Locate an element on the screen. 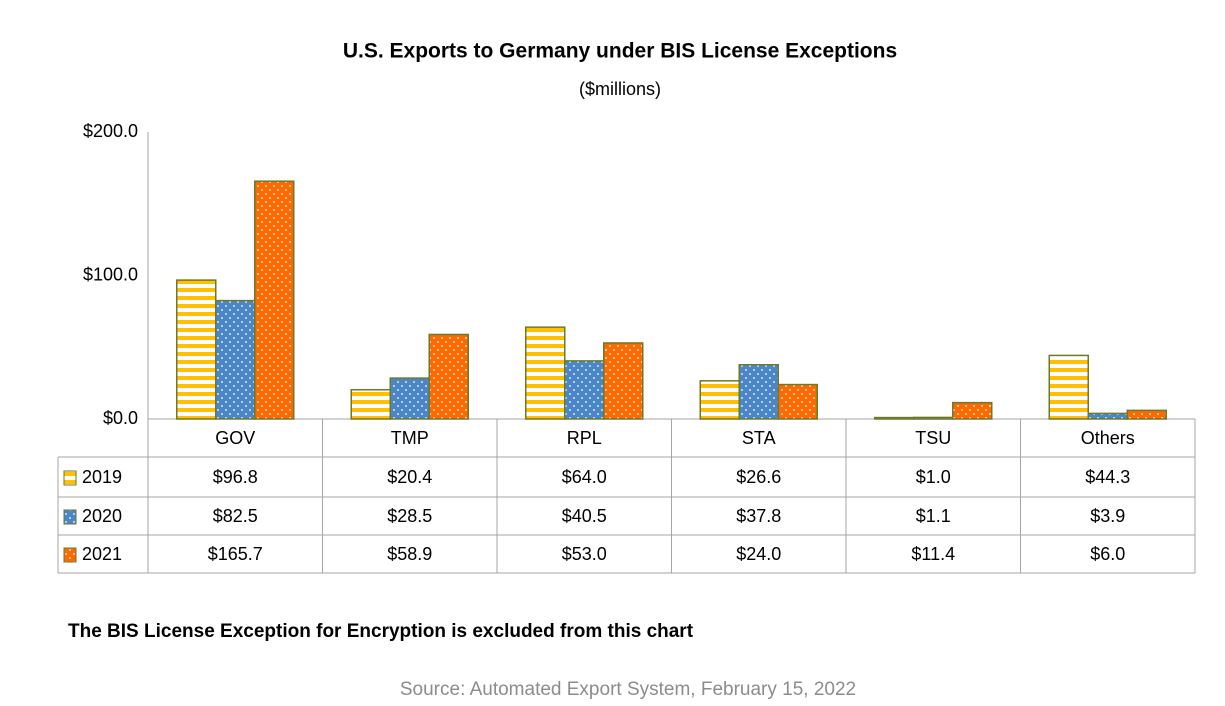 This screenshot has width=1225, height=706. table-value: $20.4 is located at coordinates (409, 477).